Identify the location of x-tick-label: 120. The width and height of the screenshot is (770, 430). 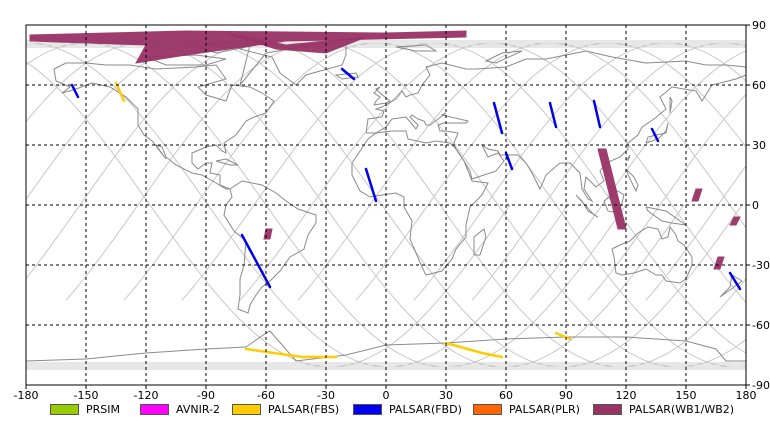
(626, 395).